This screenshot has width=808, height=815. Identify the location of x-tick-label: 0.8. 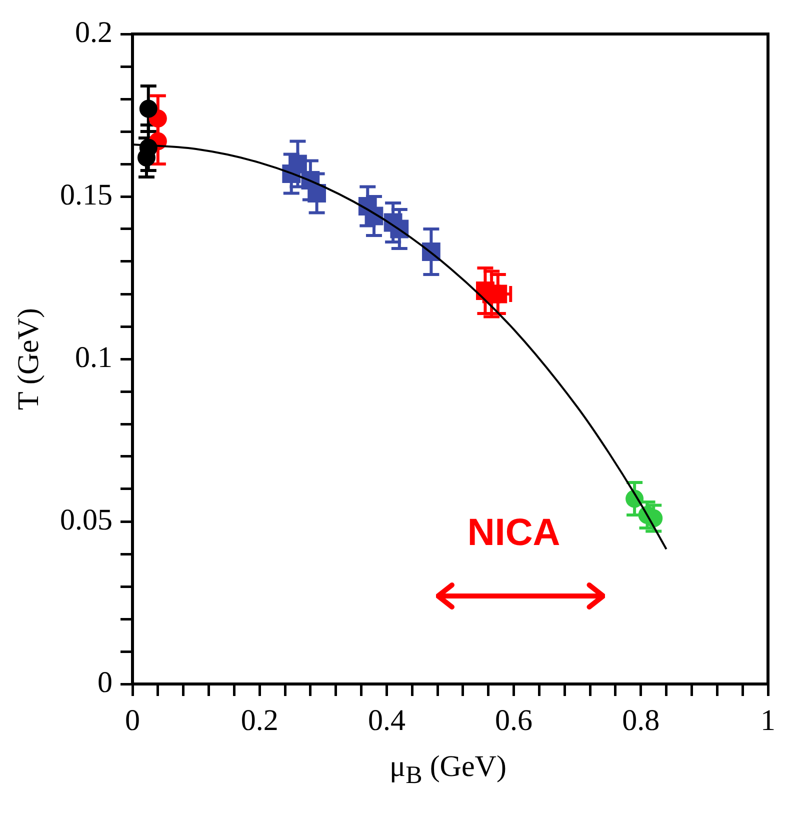
(641, 720).